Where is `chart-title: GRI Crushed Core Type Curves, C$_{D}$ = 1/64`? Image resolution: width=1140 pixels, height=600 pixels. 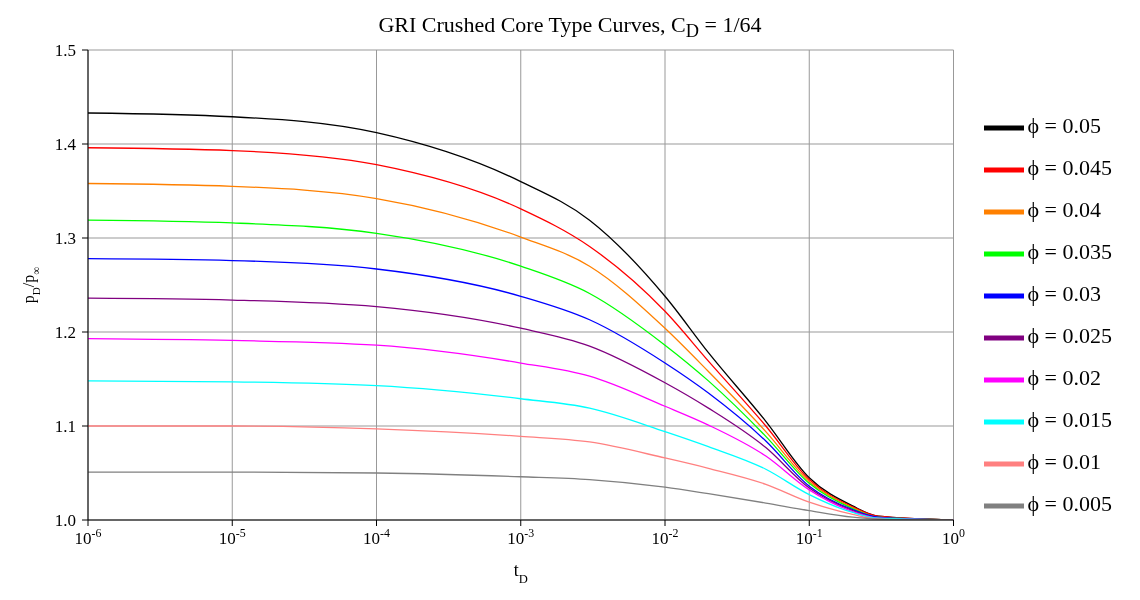
chart-title: GRI Crushed Core Type Curves, C$_{D}$ = 1/64 is located at coordinates (570, 26).